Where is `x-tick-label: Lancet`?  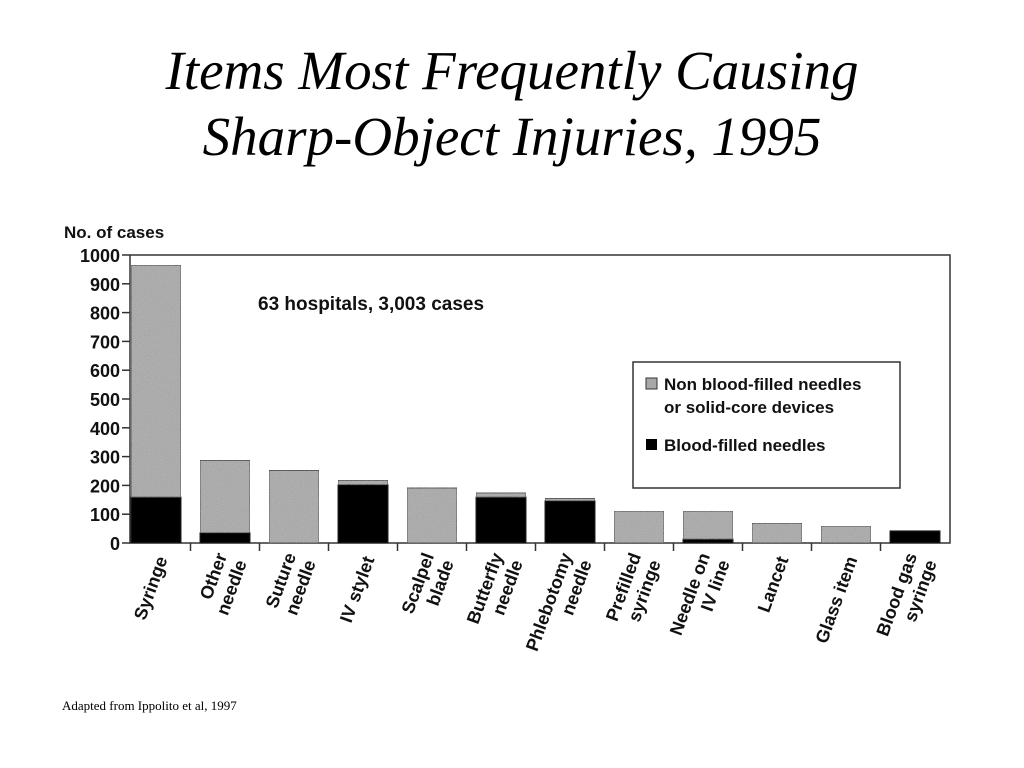 x-tick-label: Lancet is located at coordinates (773, 584).